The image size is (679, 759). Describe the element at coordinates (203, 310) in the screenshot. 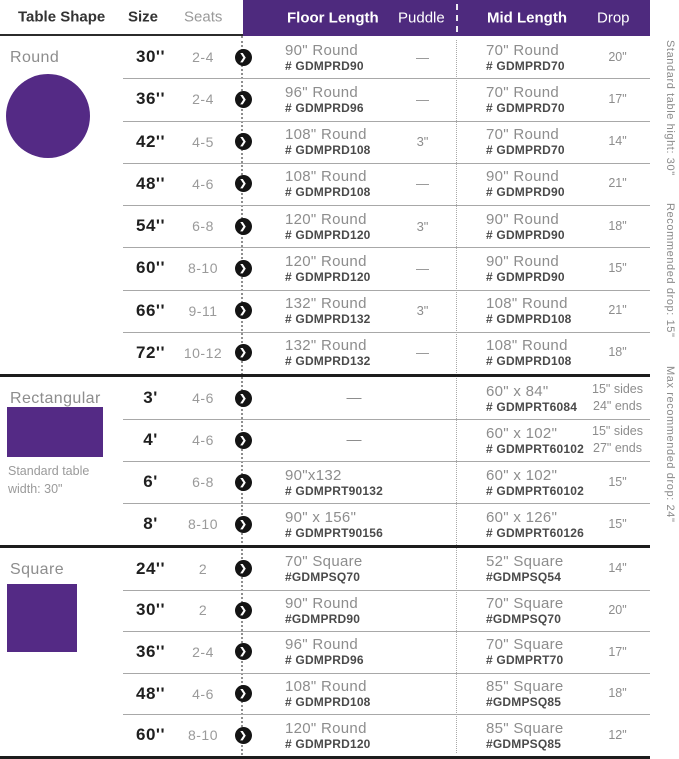

I see `seats-value: 9-11` at that location.